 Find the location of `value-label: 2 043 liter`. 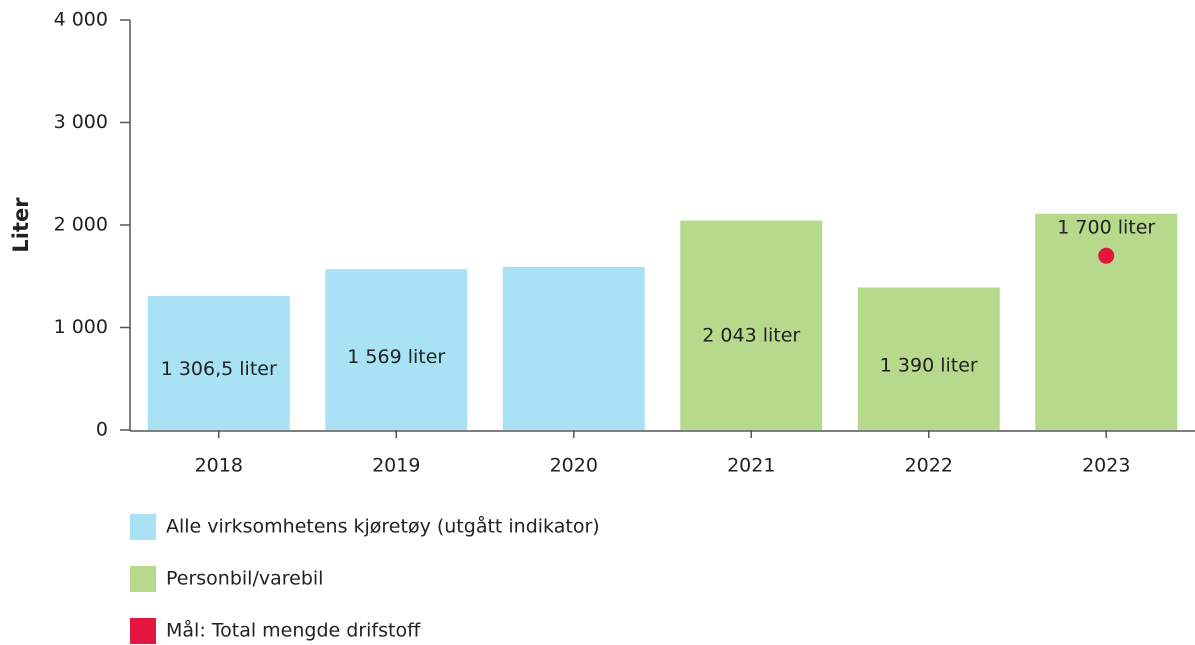

value-label: 2 043 liter is located at coordinates (751, 335).